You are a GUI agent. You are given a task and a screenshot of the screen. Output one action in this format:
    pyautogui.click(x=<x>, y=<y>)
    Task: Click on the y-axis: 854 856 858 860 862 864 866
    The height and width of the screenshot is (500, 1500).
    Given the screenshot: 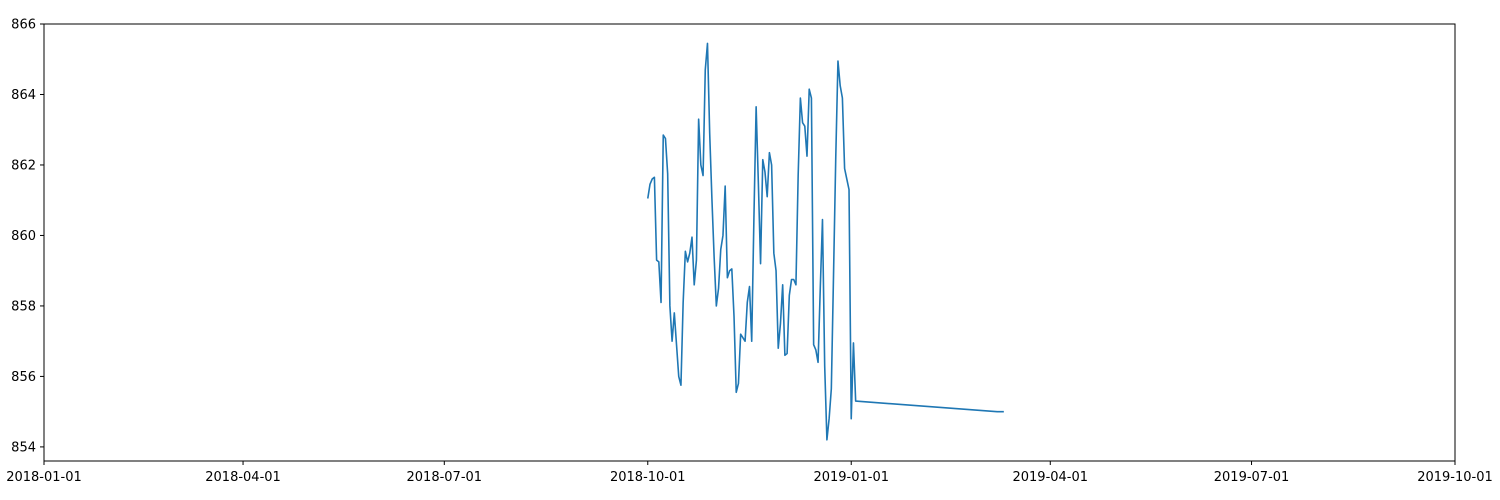 What is the action you would take?
    pyautogui.click(x=27, y=236)
    